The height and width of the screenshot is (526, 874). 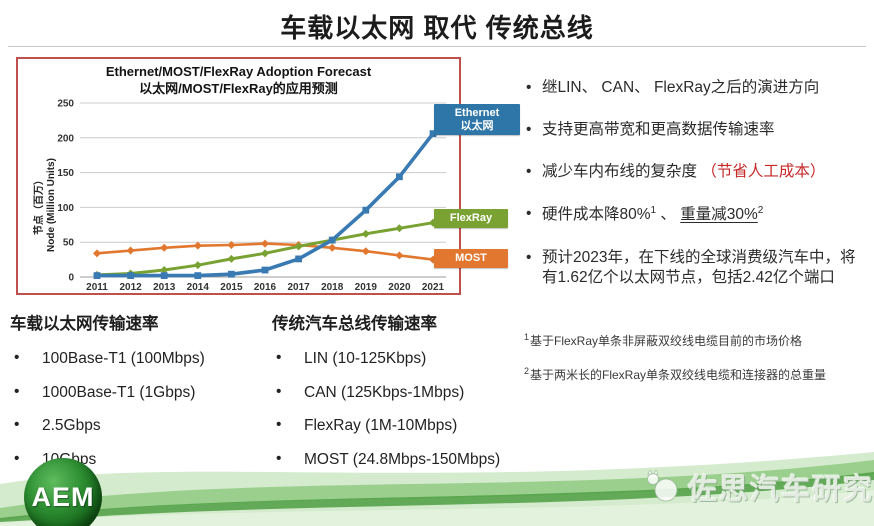 I want to click on list-item: 硬件成本降80%1 、 重量减30%2, so click(x=697, y=214).